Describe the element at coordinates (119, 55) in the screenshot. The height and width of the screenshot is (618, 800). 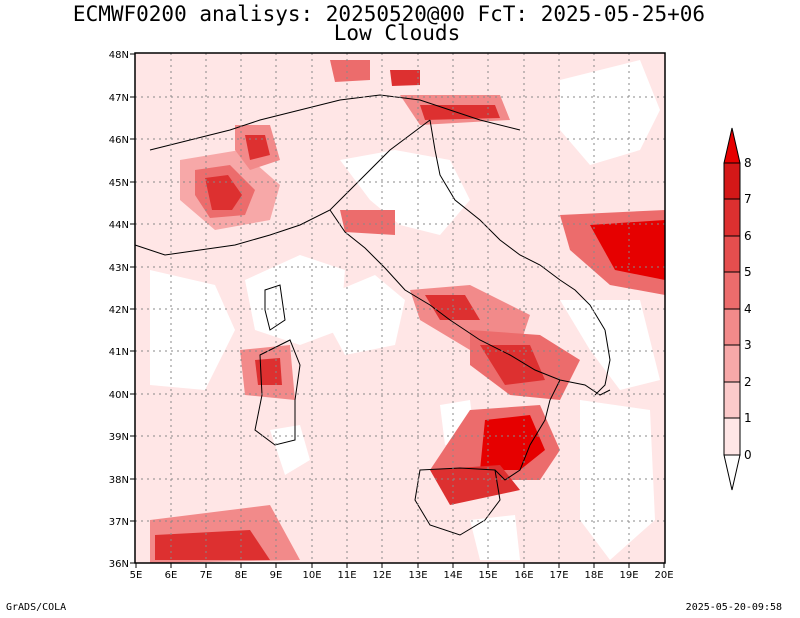
I see `lat-tick-label: 48N` at that location.